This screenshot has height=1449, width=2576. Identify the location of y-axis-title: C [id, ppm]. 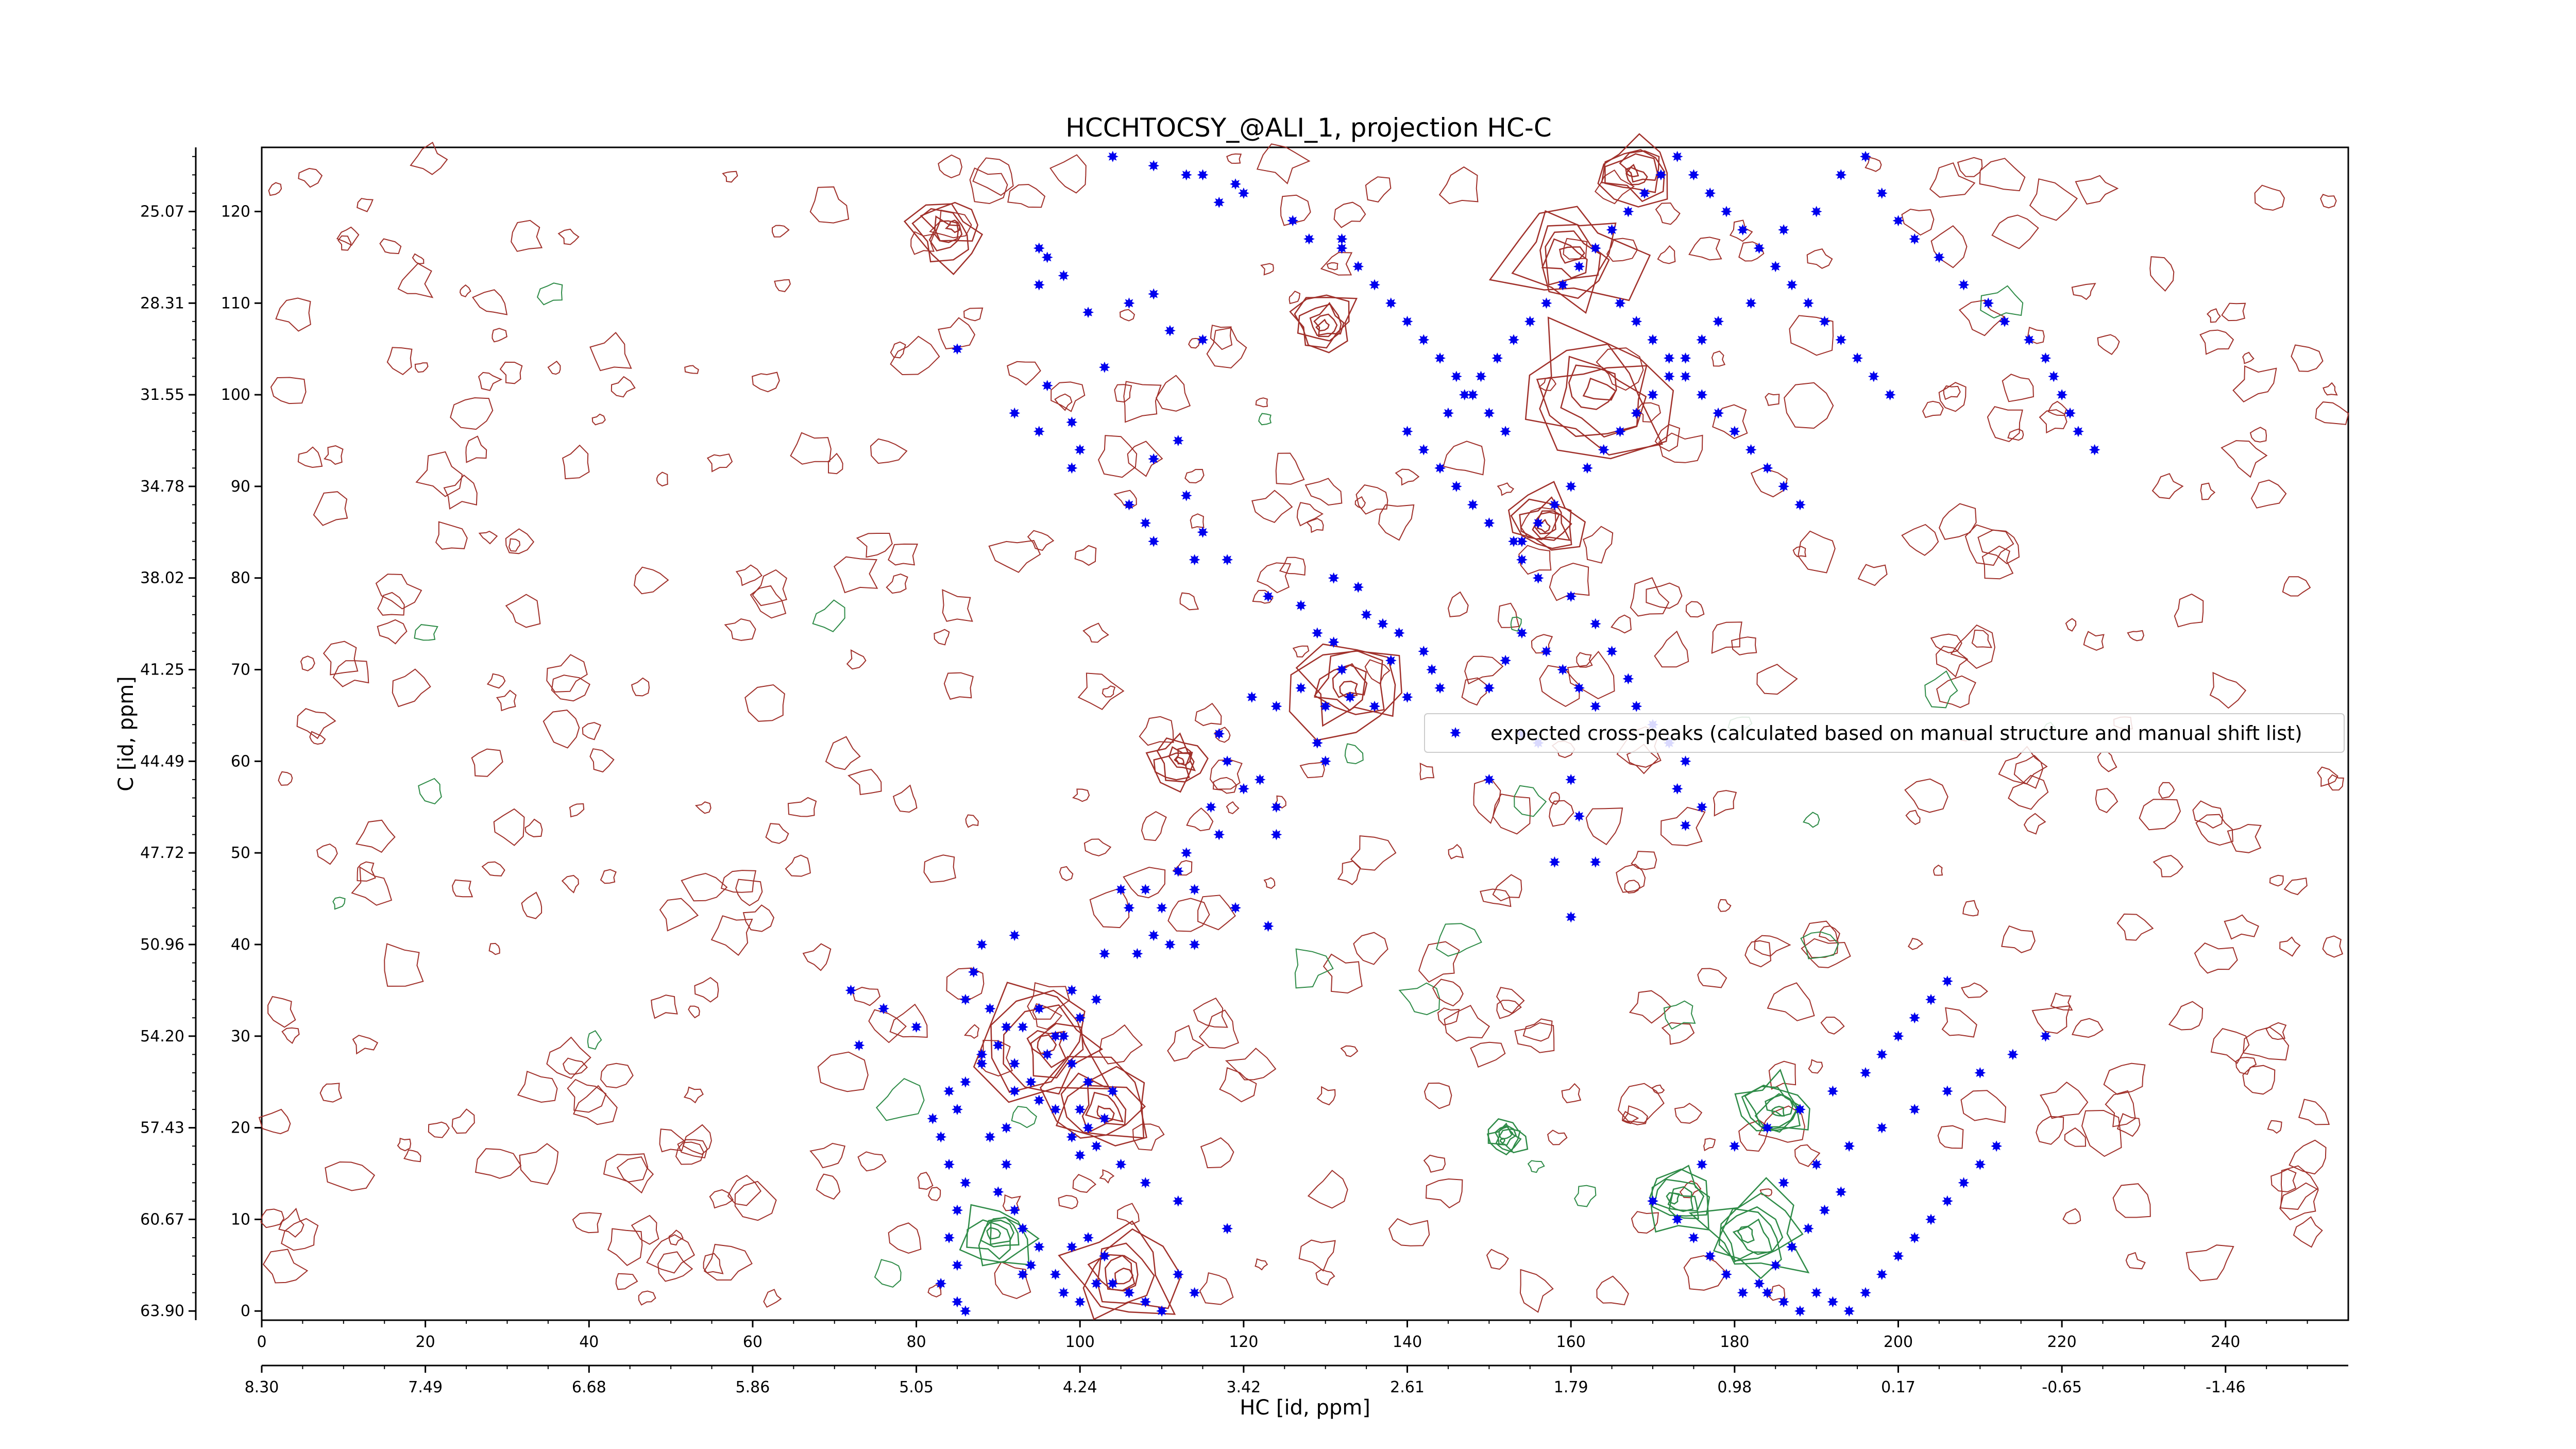
(126, 733).